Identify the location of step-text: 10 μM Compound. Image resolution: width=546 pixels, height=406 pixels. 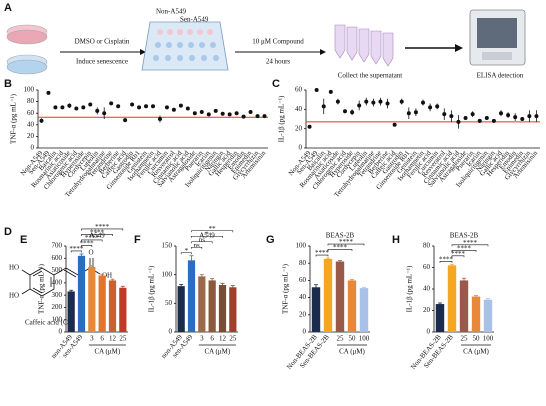
(278, 42).